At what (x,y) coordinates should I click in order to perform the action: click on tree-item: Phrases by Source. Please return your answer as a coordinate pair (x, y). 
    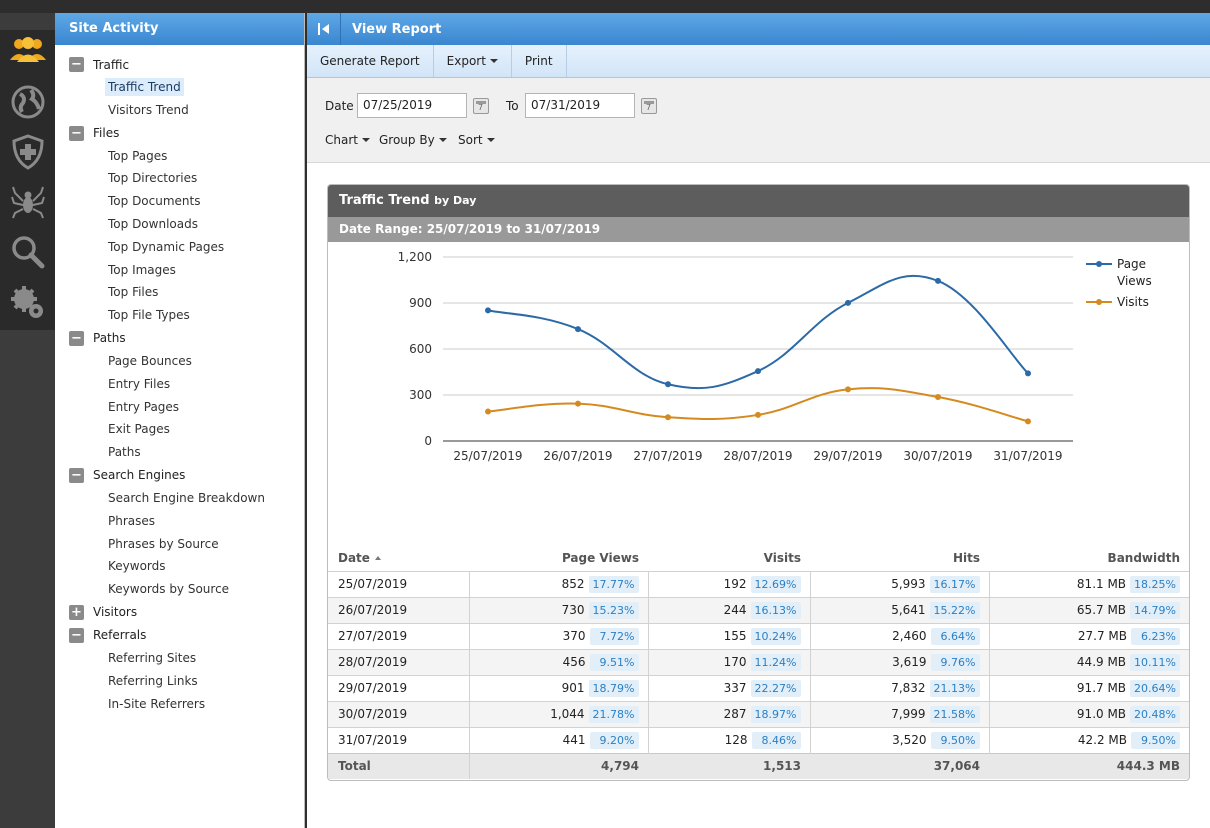
    Looking at the image, I should click on (179, 544).